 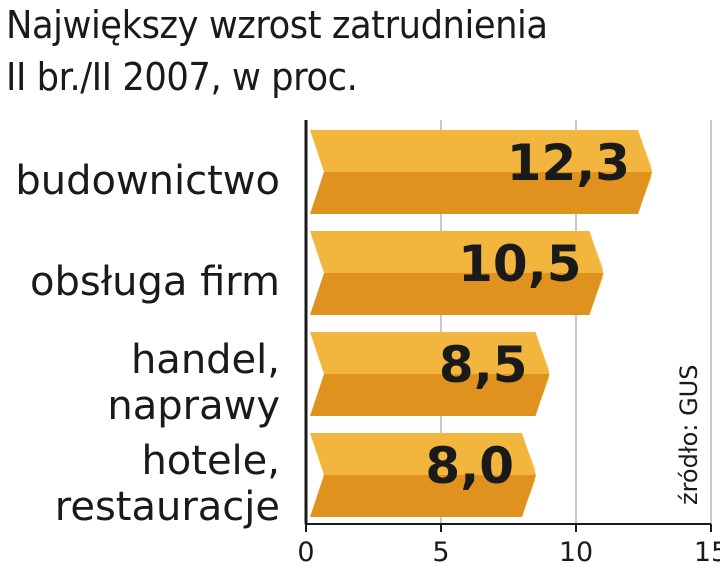 I want to click on category-label-1-0: obsługa firm, so click(x=155, y=282).